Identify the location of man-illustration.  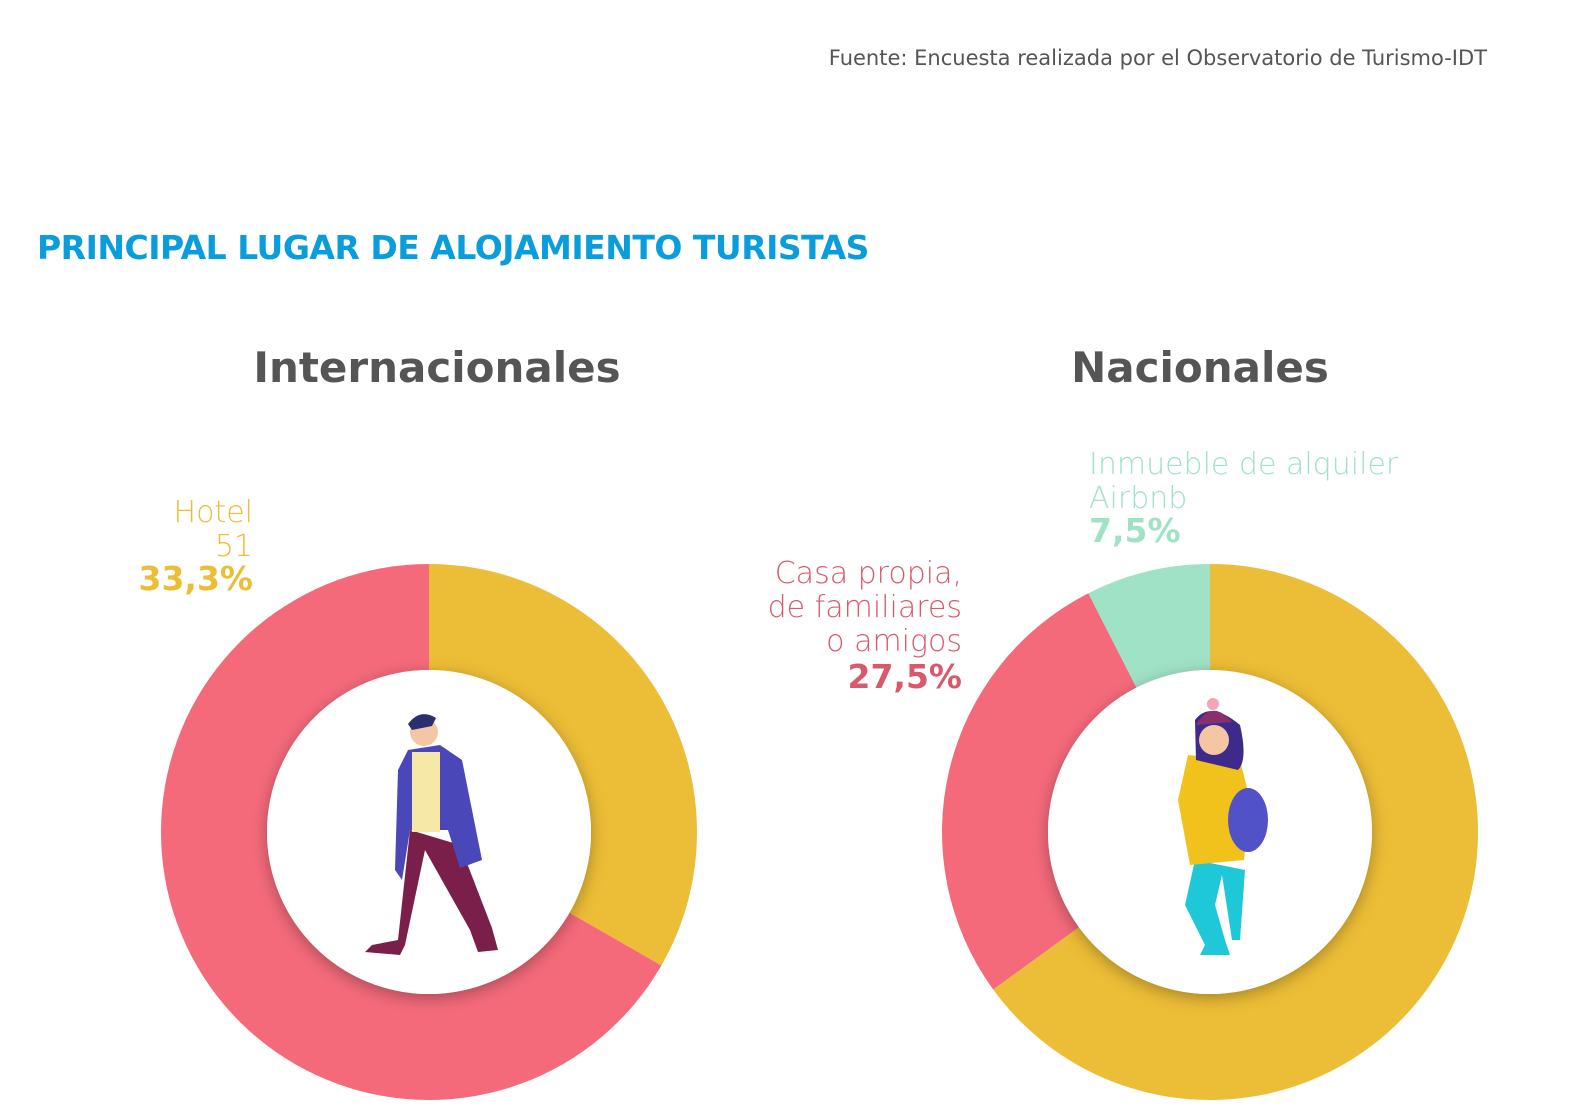
(431, 834).